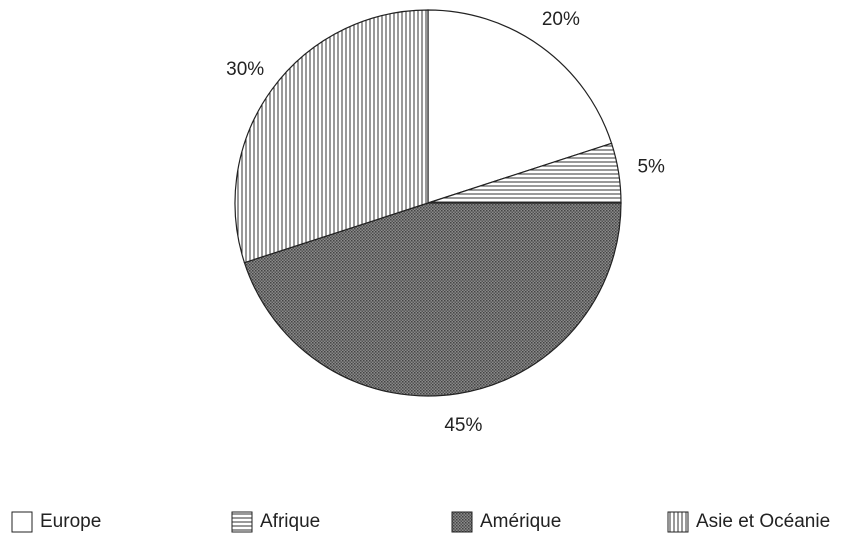  What do you see at coordinates (561, 19) in the screenshot?
I see `data-label: 20%` at bounding box center [561, 19].